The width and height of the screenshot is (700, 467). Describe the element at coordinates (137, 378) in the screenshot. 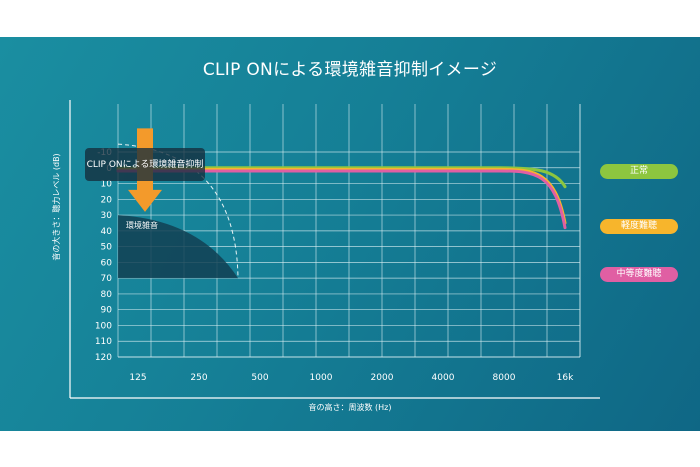

I see `x-tick-label: 125` at that location.